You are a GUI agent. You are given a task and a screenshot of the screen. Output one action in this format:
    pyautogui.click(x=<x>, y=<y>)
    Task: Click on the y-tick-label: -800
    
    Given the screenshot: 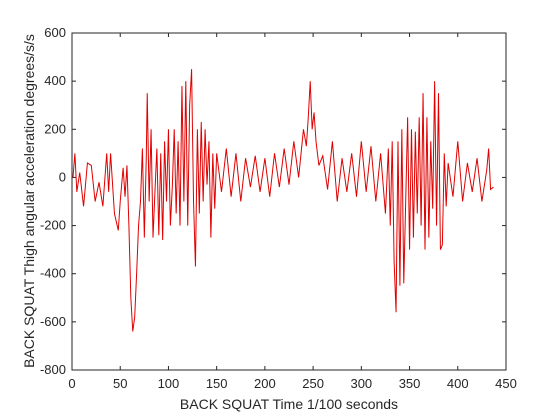 What is the action you would take?
    pyautogui.click(x=53, y=369)
    